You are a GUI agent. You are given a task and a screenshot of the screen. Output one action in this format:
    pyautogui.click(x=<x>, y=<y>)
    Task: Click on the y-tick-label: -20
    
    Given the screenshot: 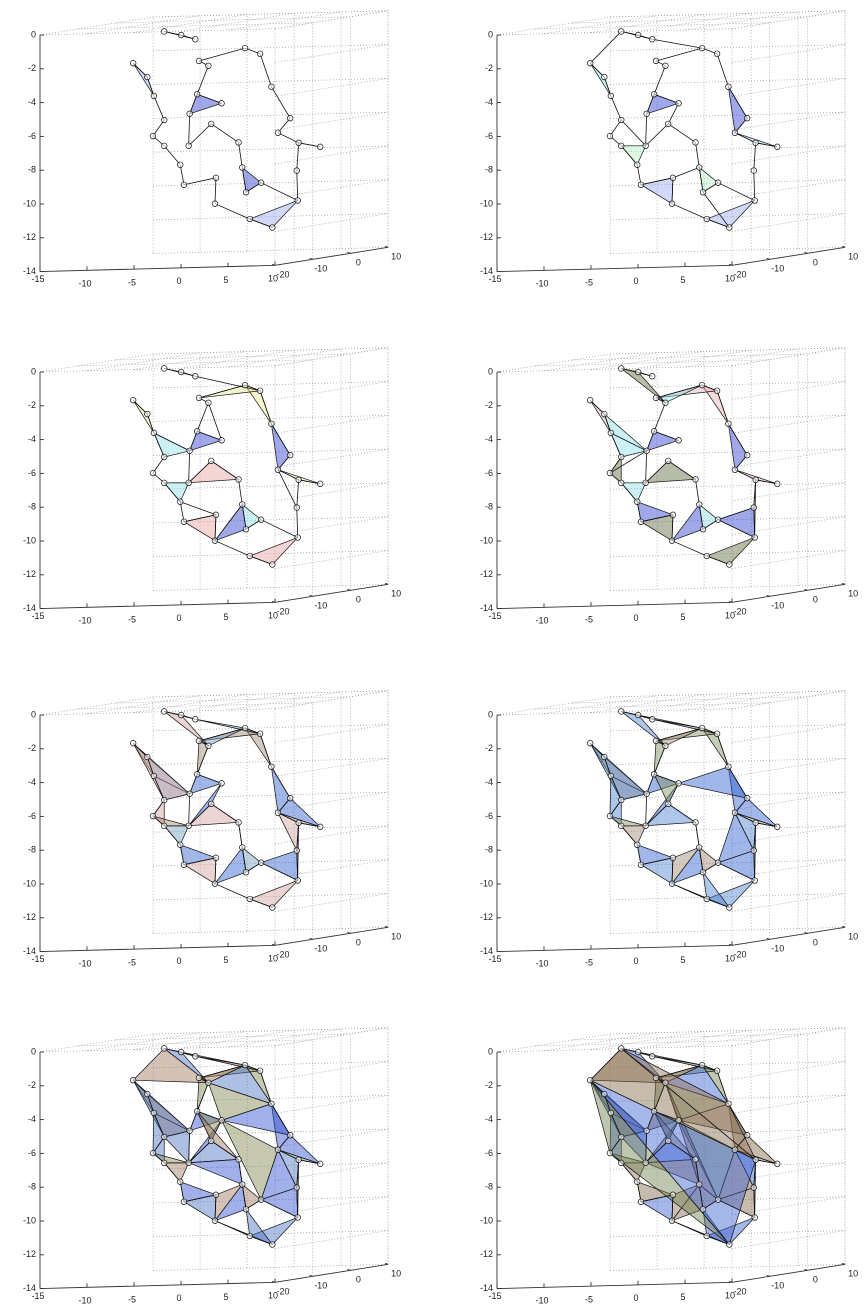 What is the action you would take?
    pyautogui.click(x=282, y=1292)
    